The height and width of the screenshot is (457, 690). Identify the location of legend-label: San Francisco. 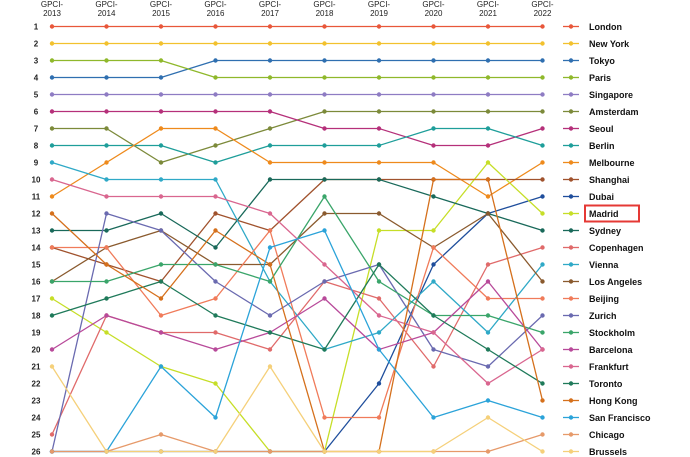
(620, 418).